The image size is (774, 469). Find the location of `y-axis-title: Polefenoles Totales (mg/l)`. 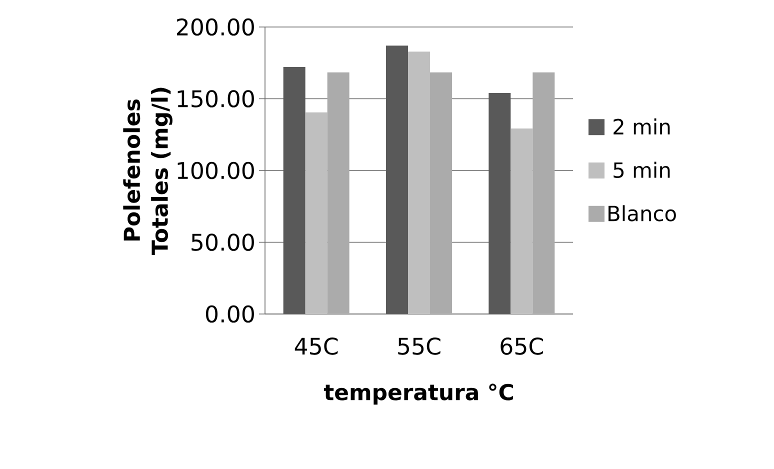

y-axis-title: Polefenoles Totales (mg/l) is located at coordinates (147, 171).